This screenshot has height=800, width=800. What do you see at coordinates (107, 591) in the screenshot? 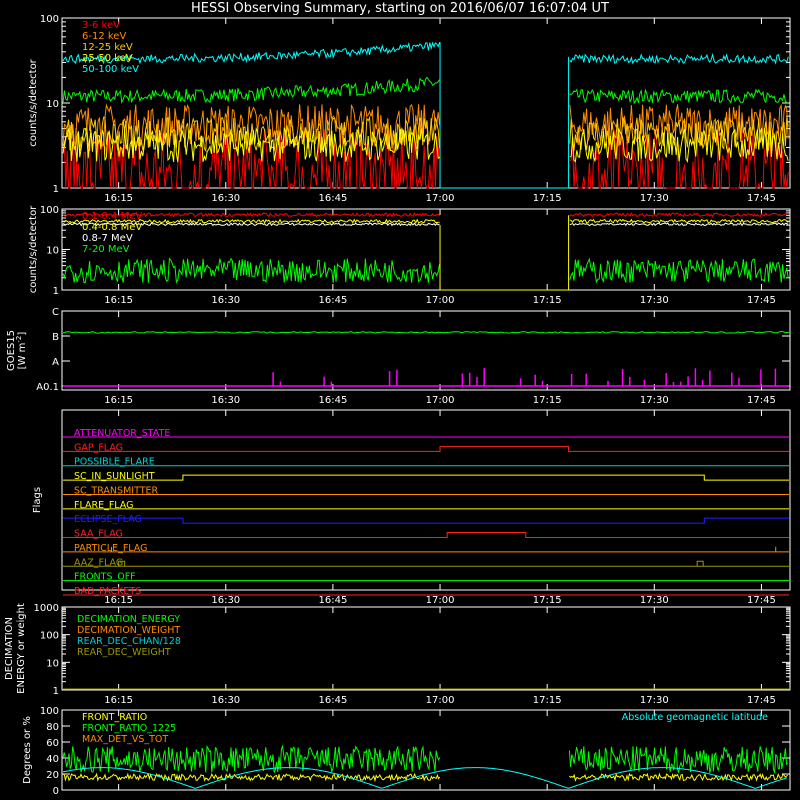
I see `panel-flags-label: BAD_PACKETS` at bounding box center [107, 591].